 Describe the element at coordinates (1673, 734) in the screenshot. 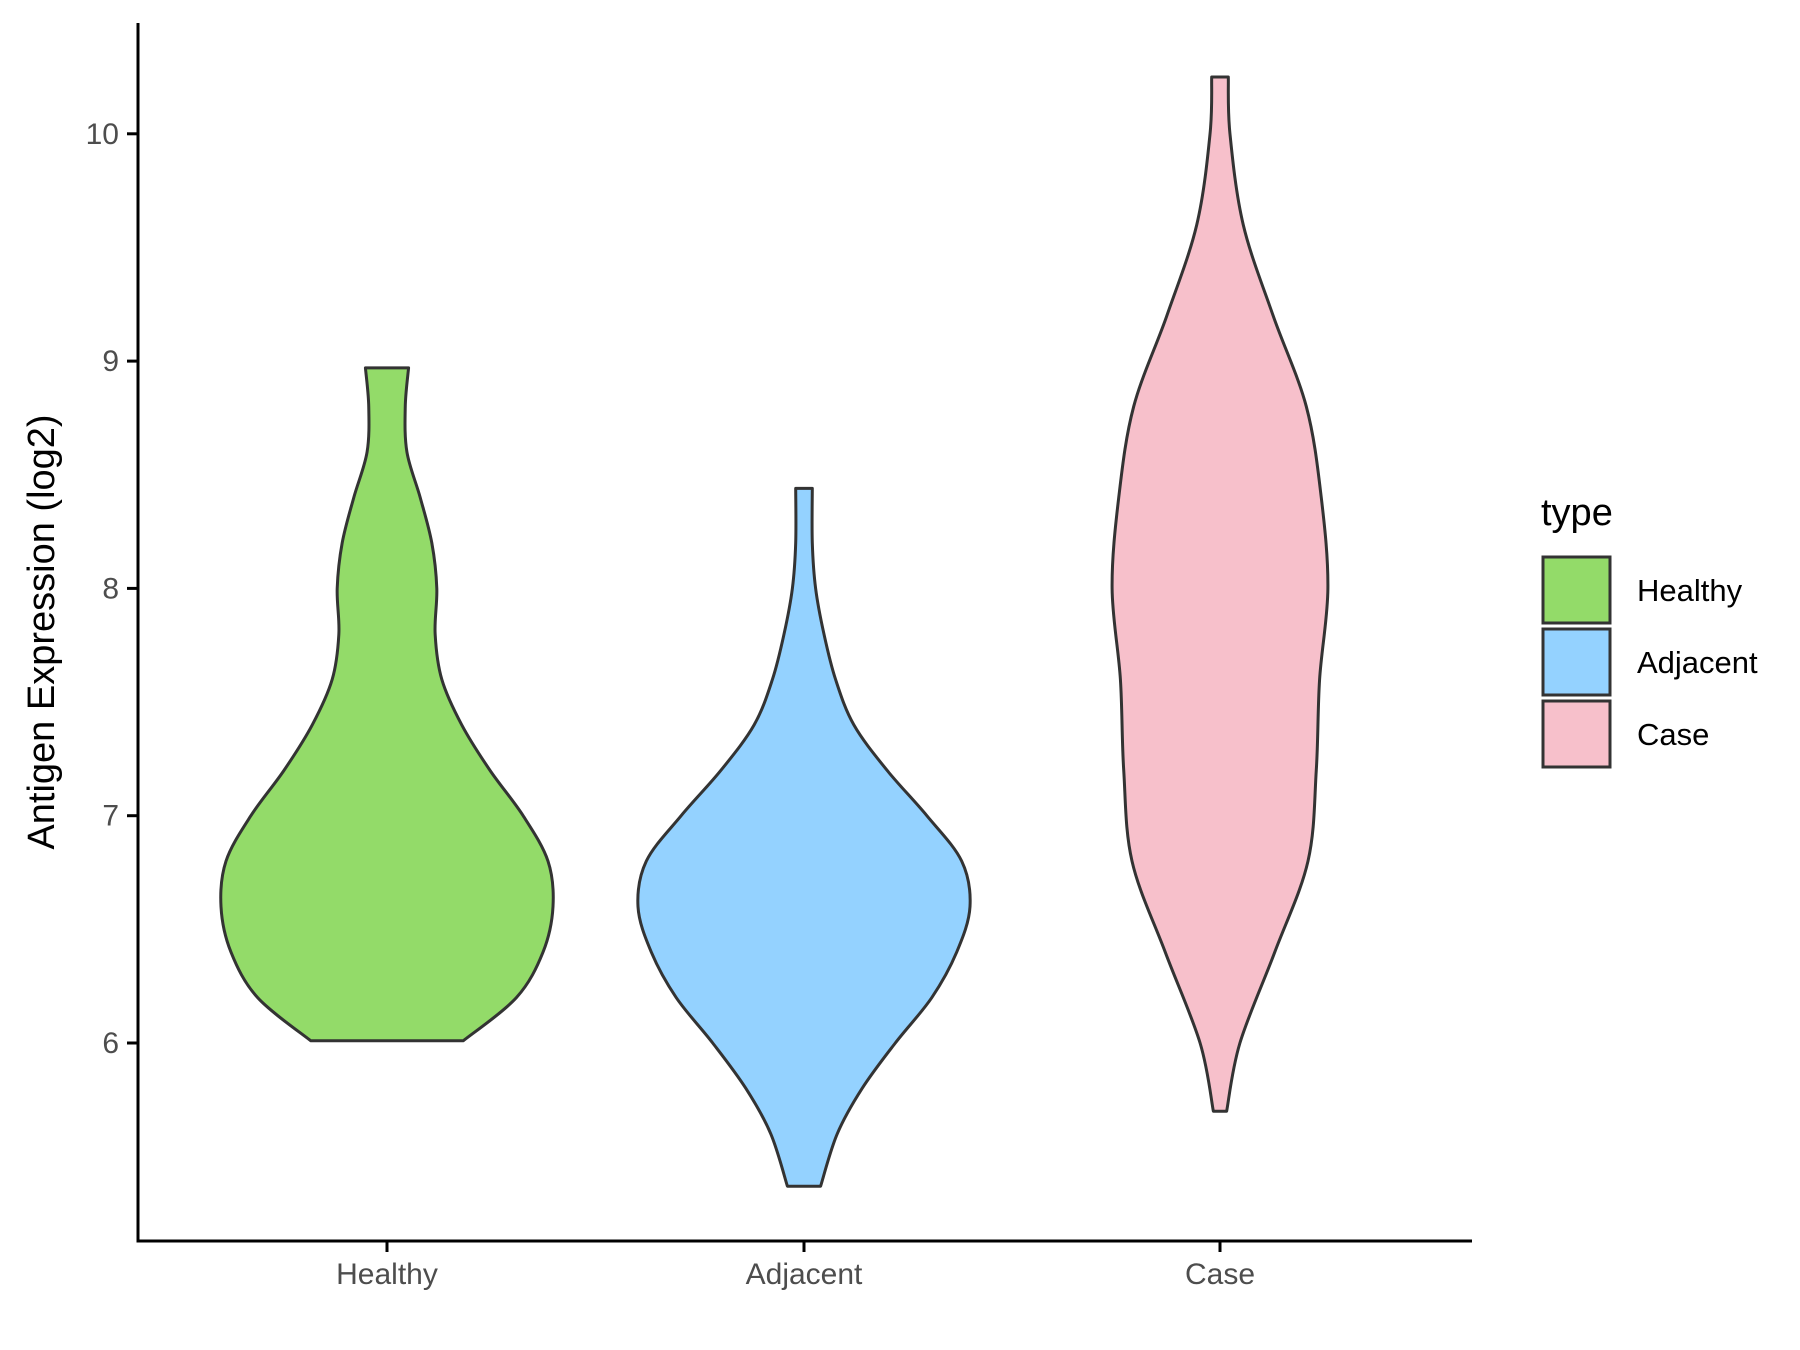

I see `legend-label: Case` at that location.